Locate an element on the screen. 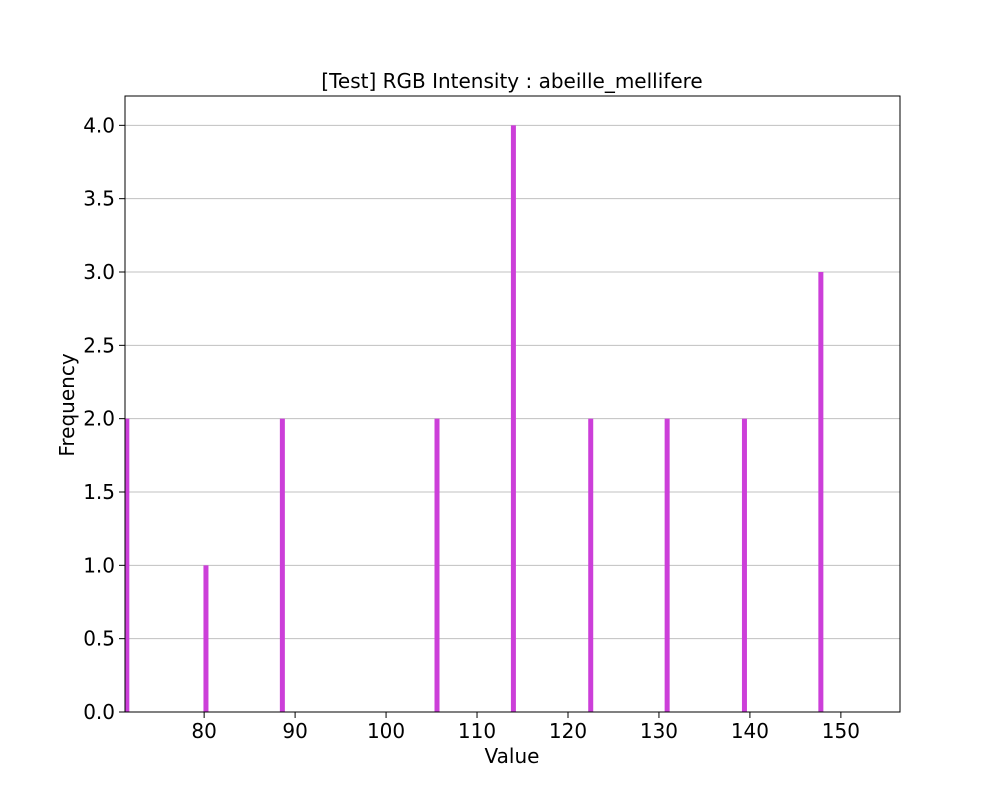  x-tick-label: 140 is located at coordinates (750, 731).